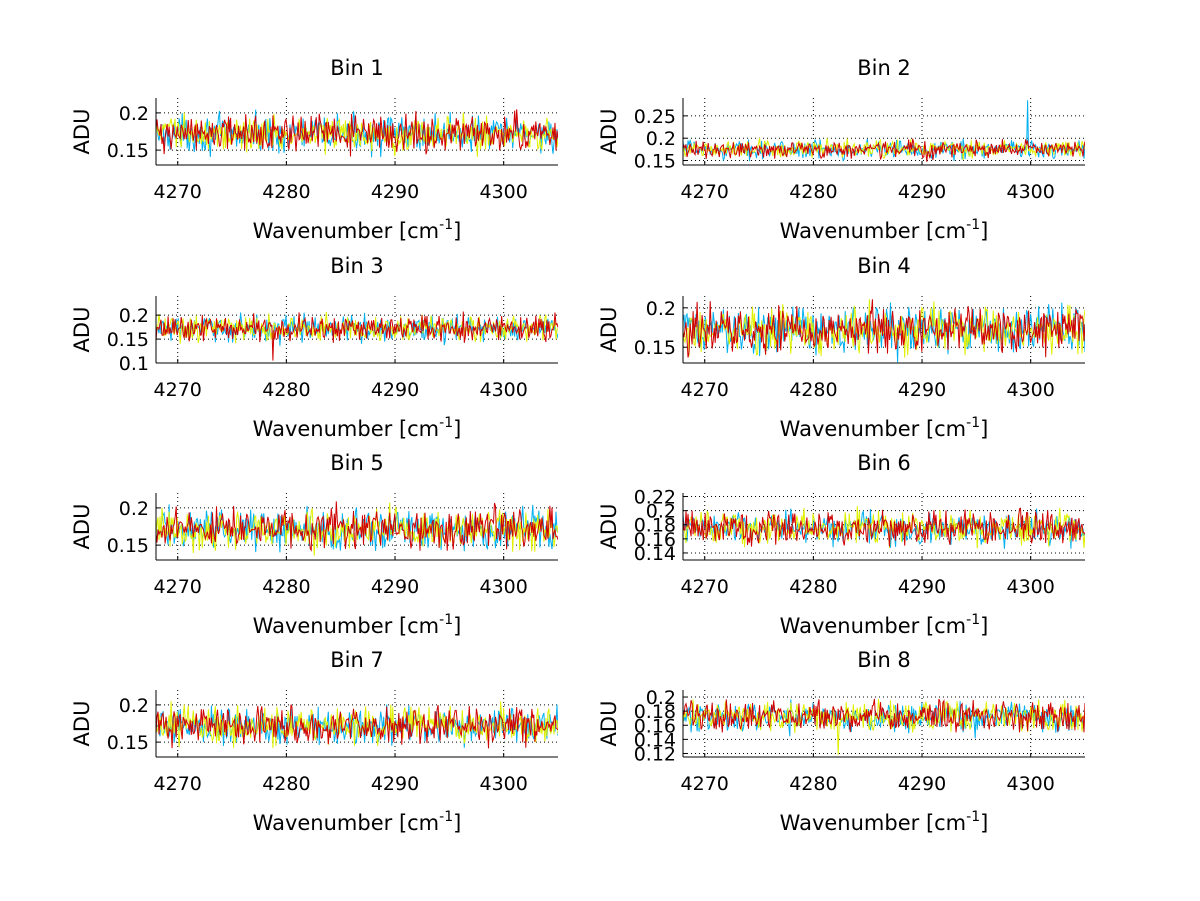 Image resolution: width=1200 pixels, height=901 pixels. What do you see at coordinates (357, 266) in the screenshot?
I see `subplot-title: Bin 3` at bounding box center [357, 266].